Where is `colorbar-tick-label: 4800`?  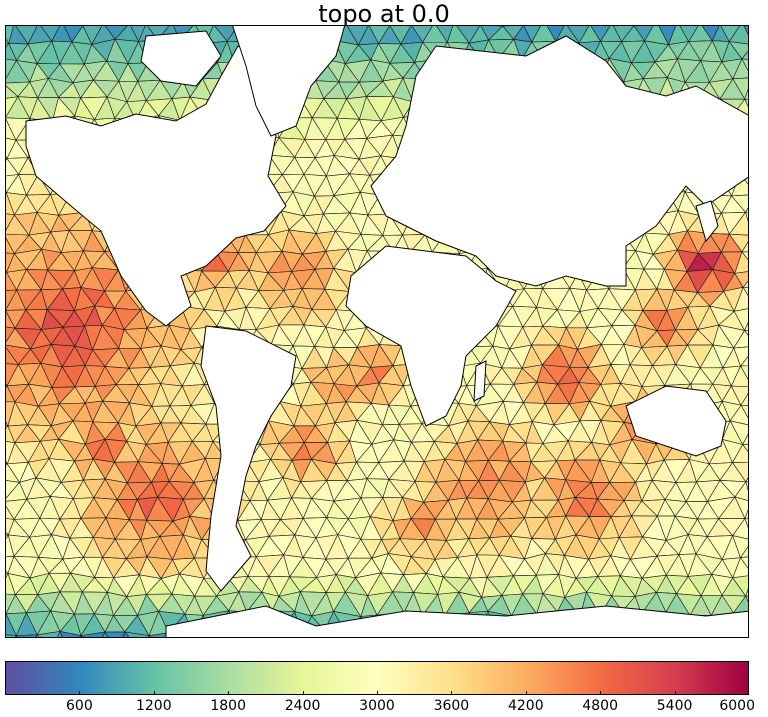 colorbar-tick-label: 4800 is located at coordinates (600, 706).